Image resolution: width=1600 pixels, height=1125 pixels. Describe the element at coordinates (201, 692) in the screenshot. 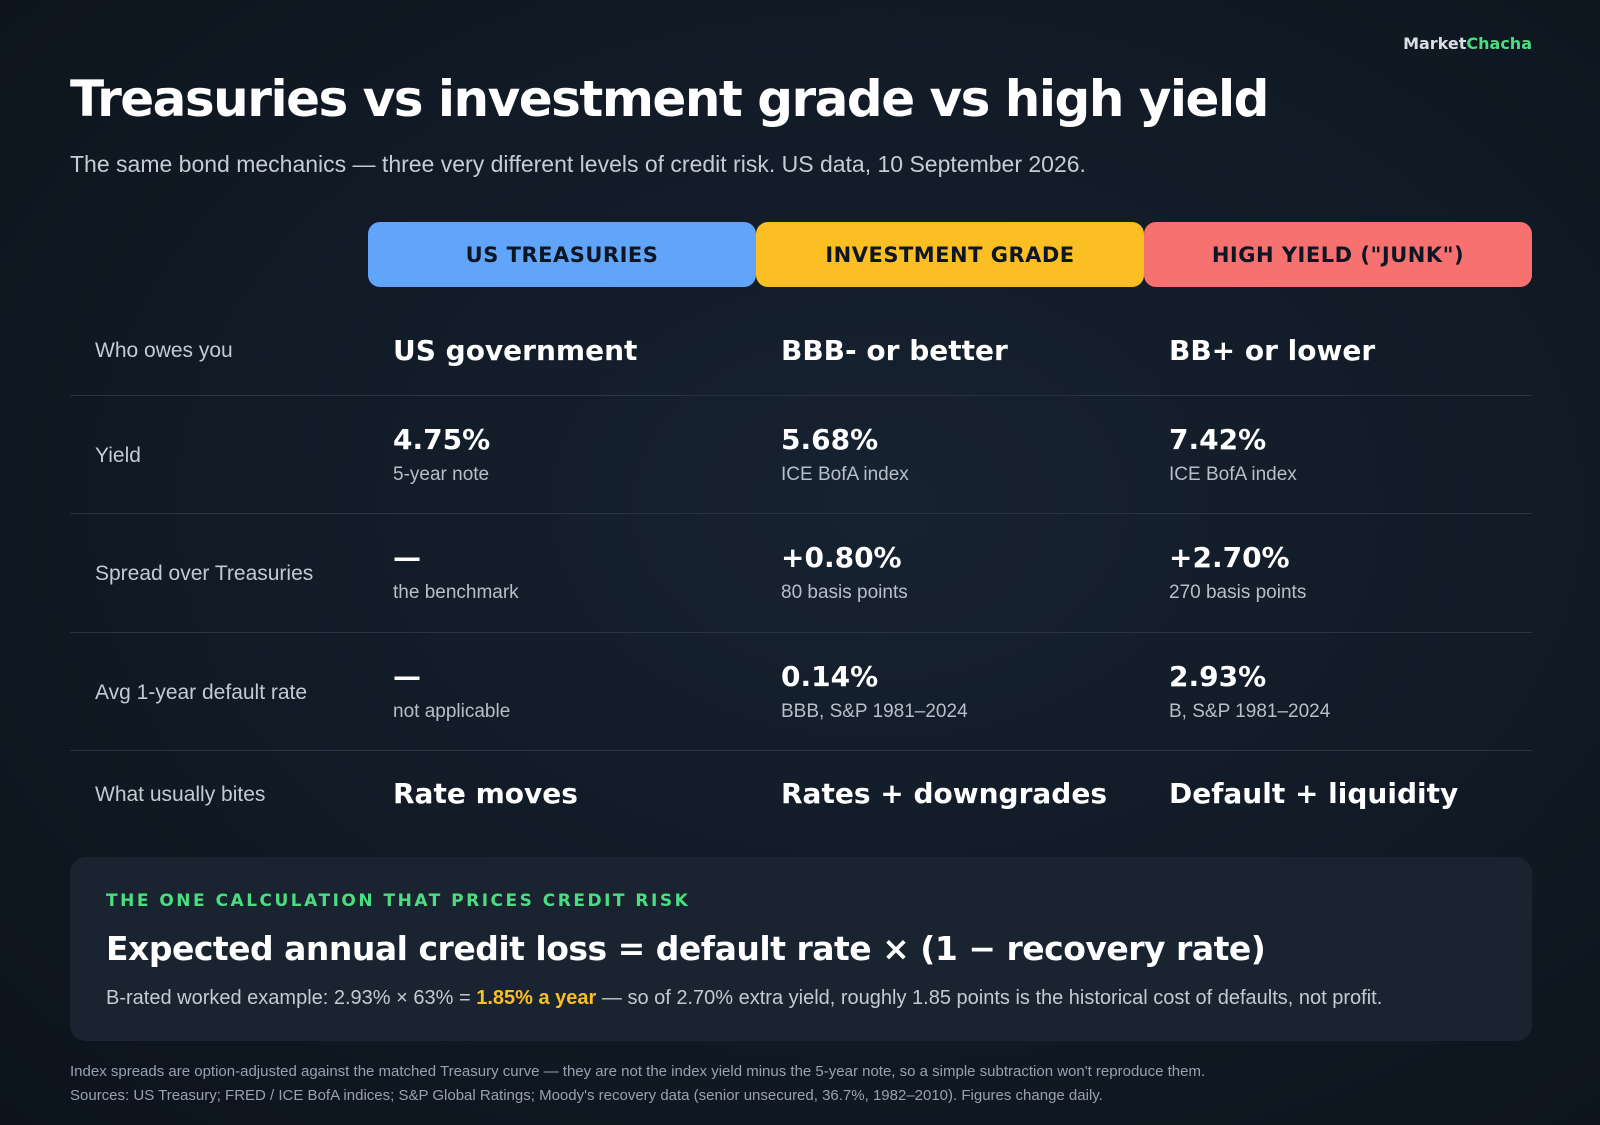

I see `row-label: Avg 1-year default rate` at that location.